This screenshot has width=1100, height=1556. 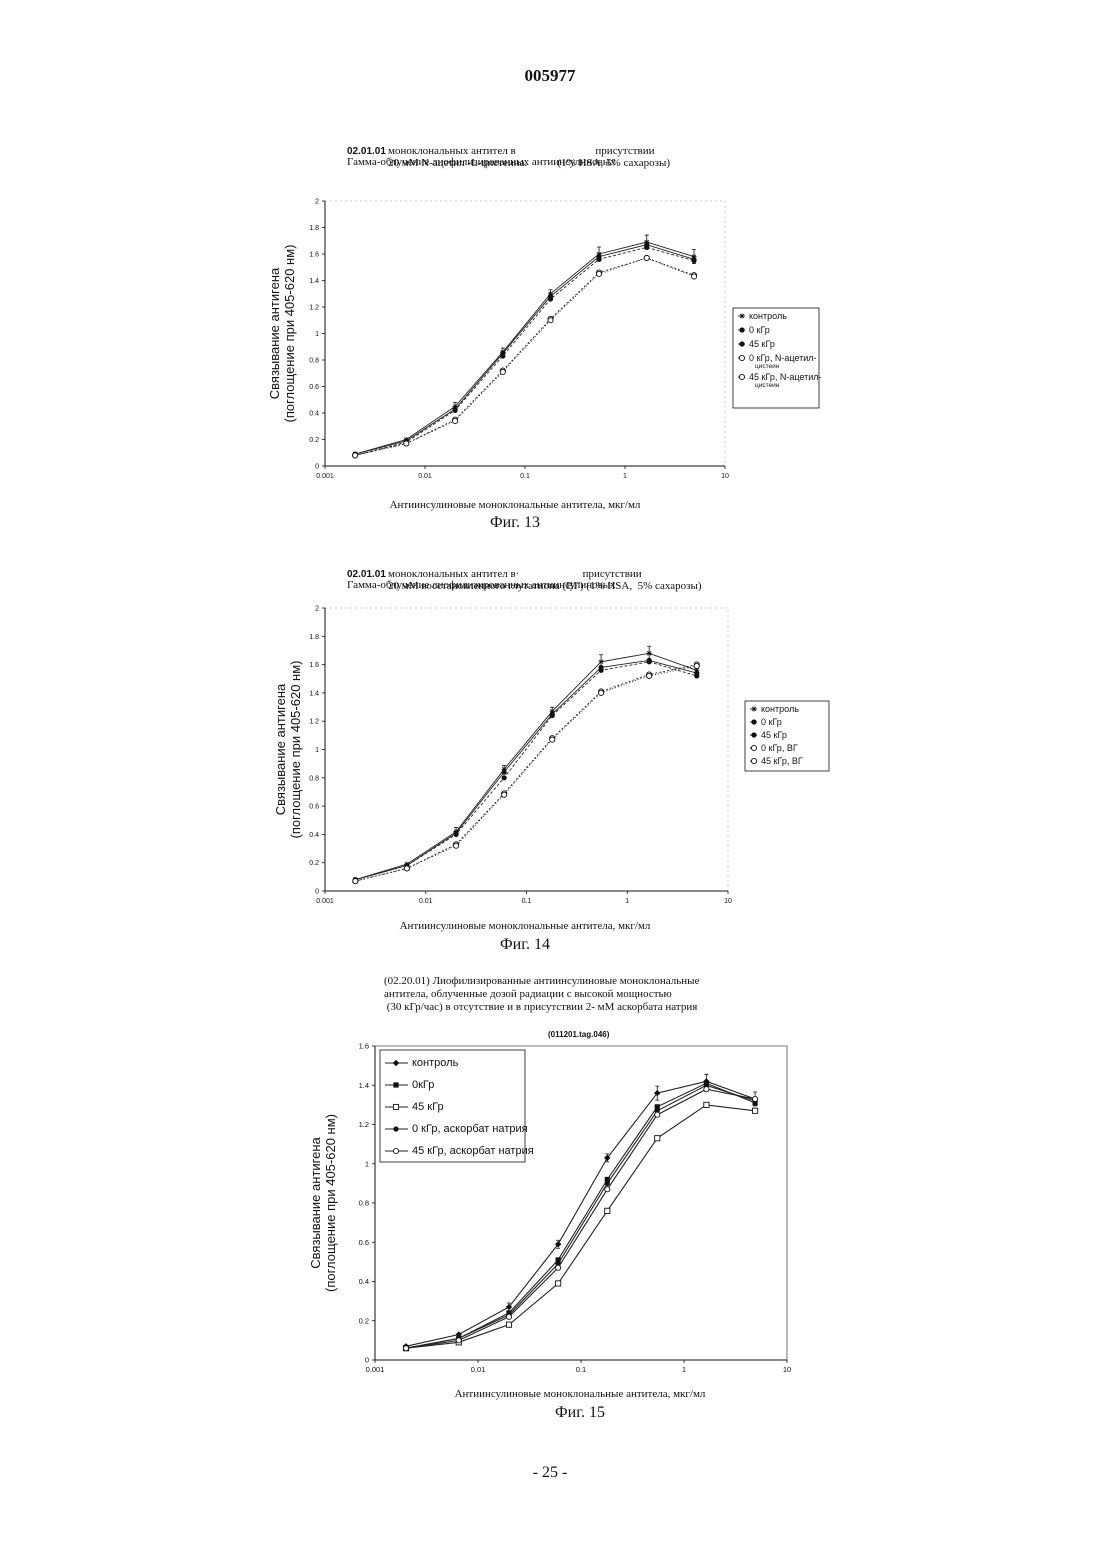 What do you see at coordinates (317, 609) in the screenshot?
I see `y-tick-label: 2` at bounding box center [317, 609].